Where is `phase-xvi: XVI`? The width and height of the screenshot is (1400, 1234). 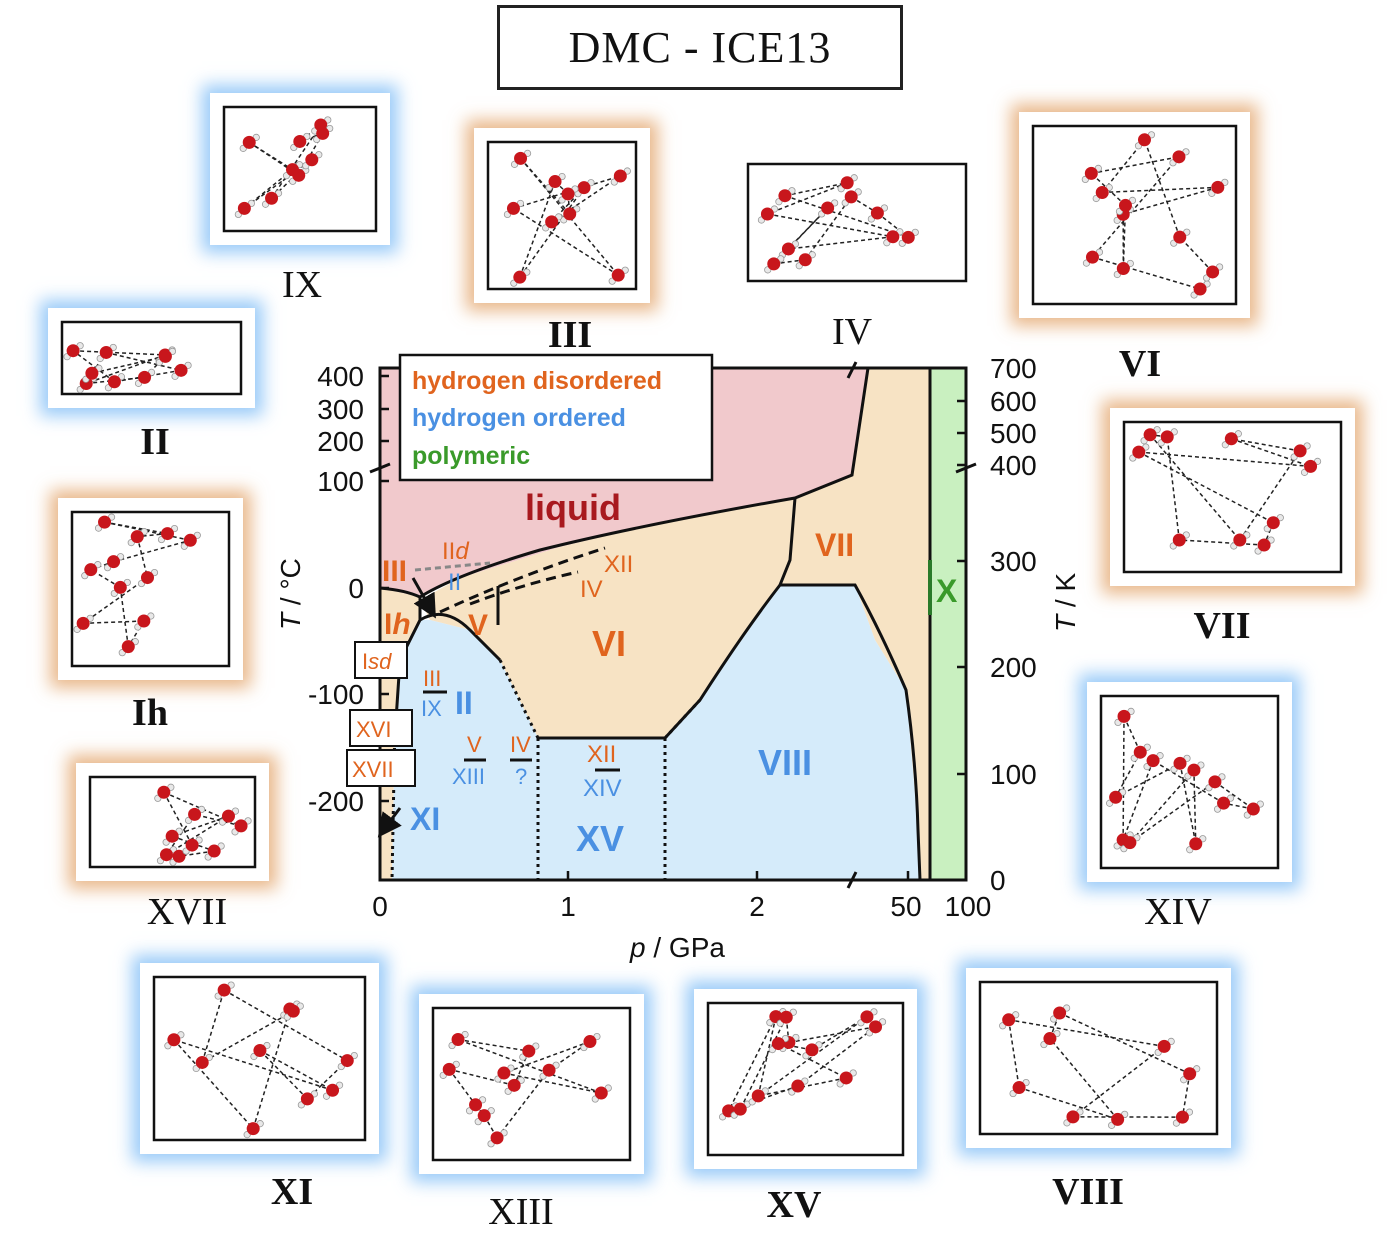 phase-xvi: XVI is located at coordinates (373, 729).